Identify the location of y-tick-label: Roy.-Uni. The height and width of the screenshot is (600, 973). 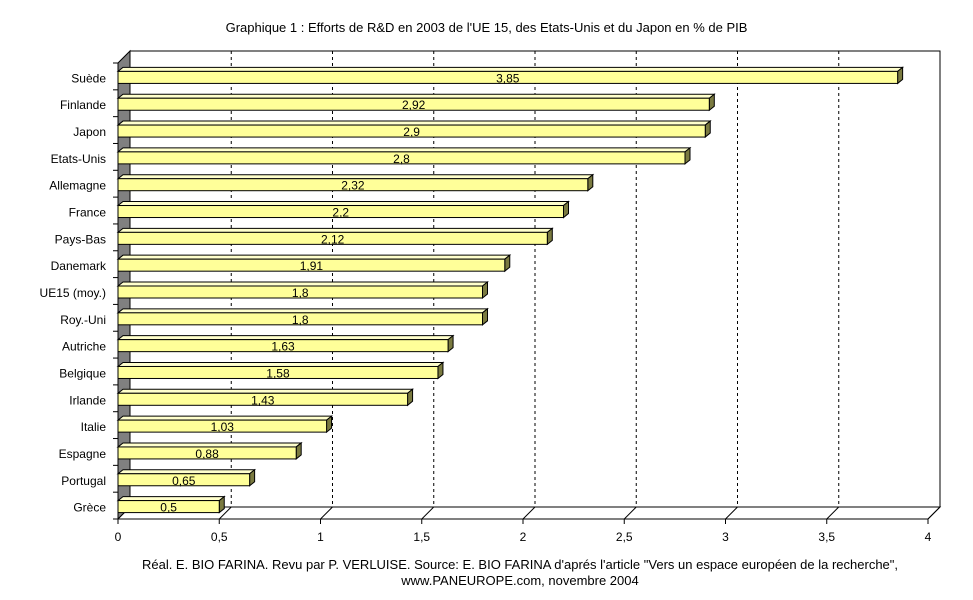
(83, 320).